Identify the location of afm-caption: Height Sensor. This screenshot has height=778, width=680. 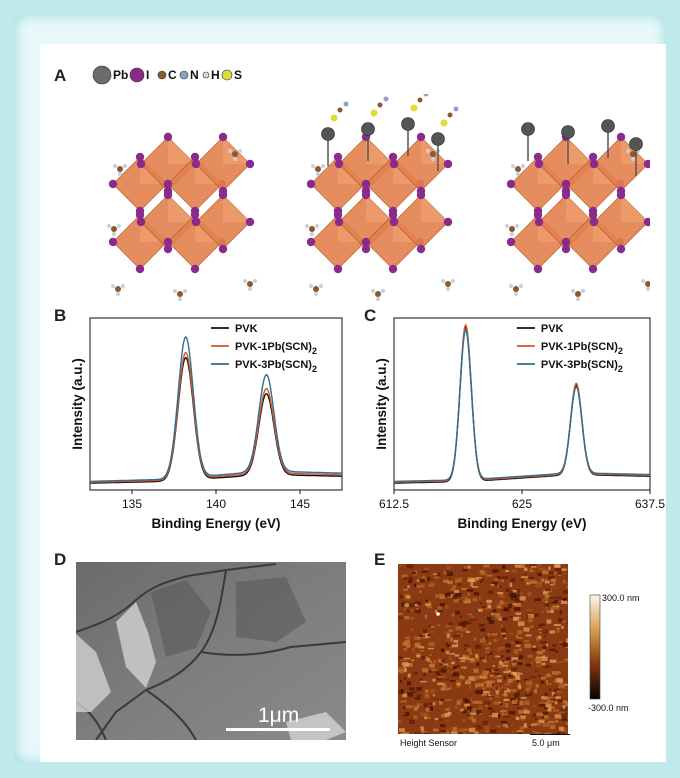
(429, 743).